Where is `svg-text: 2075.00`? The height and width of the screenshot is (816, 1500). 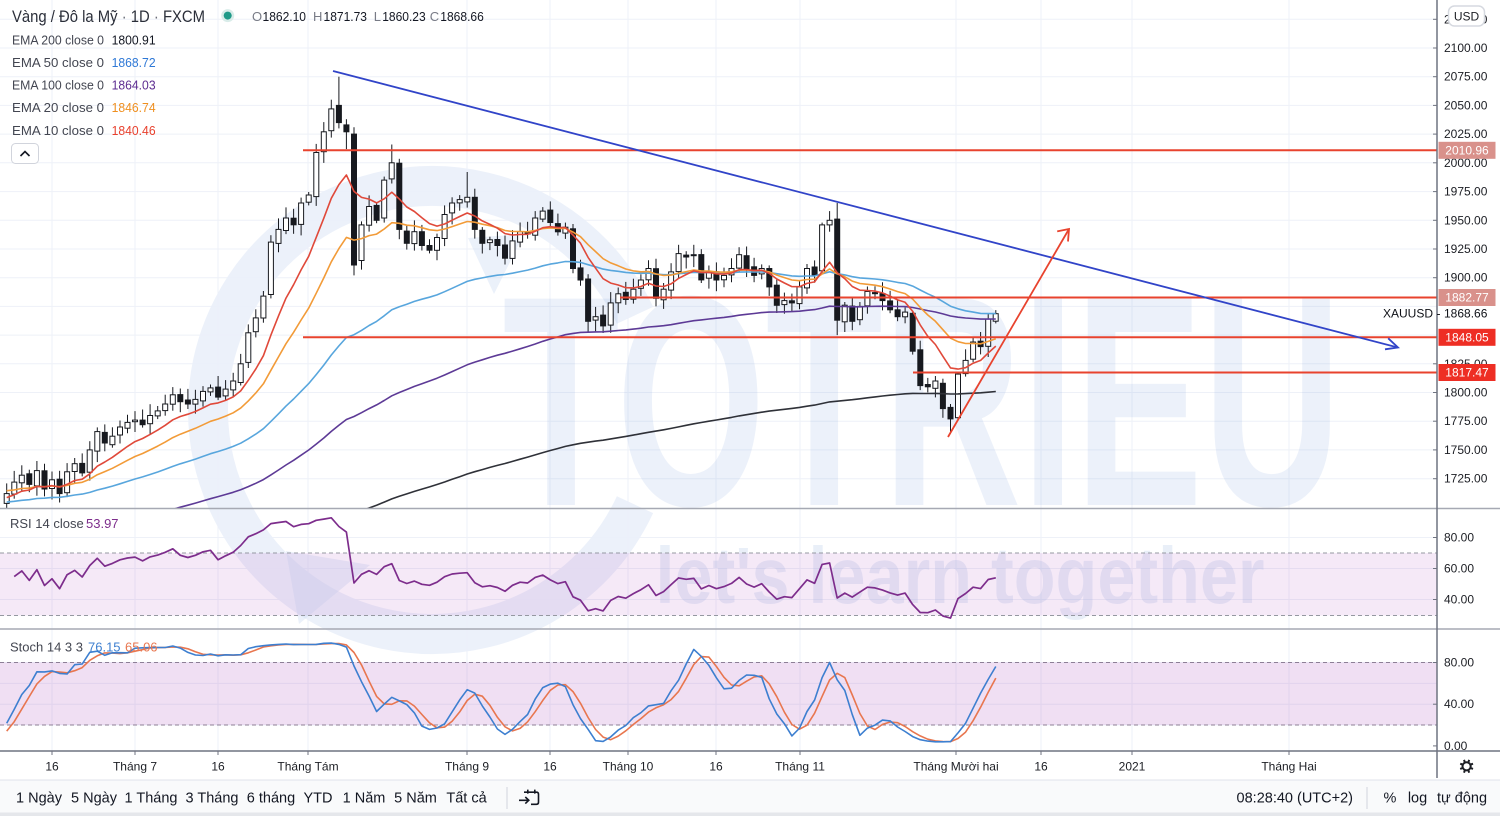 svg-text: 2075.00 is located at coordinates (1466, 77).